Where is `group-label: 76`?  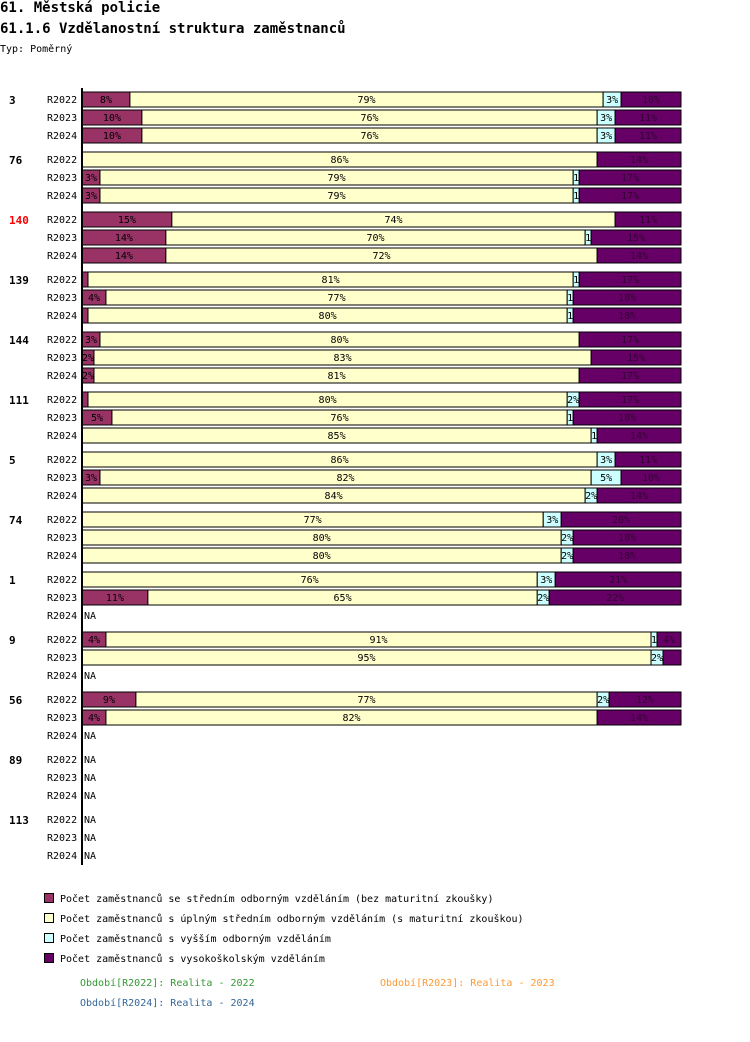
group-label: 76 is located at coordinates (16, 160).